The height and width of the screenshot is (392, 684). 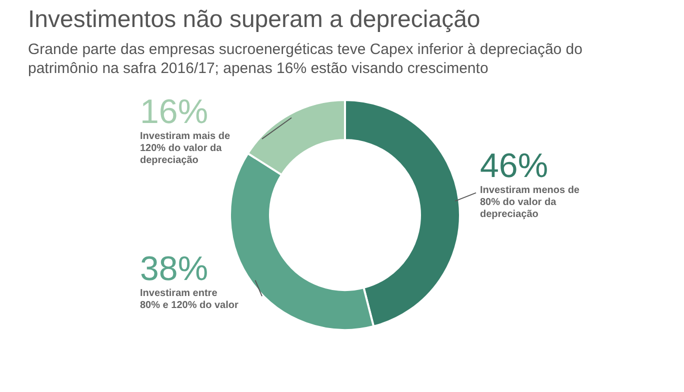 What do you see at coordinates (254, 20) in the screenshot?
I see `chart-title: Investimentos não superam a depreciação` at bounding box center [254, 20].